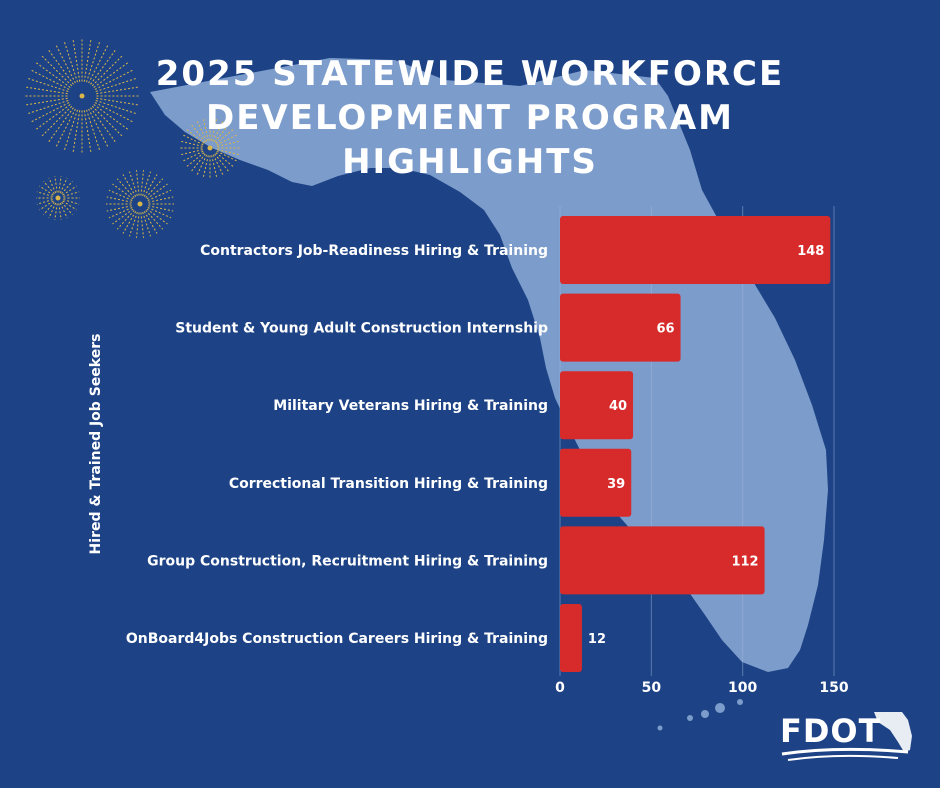  What do you see at coordinates (96, 444) in the screenshot?
I see `y-axis-label: Hired & Trained Job Seekers` at bounding box center [96, 444].